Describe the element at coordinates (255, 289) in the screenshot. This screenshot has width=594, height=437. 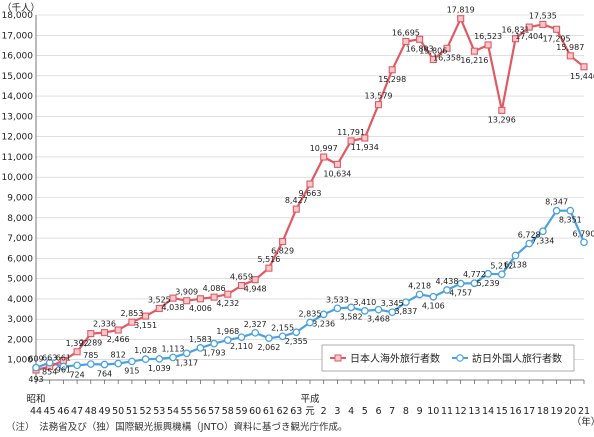
I see `outbound-data-label: 4,948` at that location.